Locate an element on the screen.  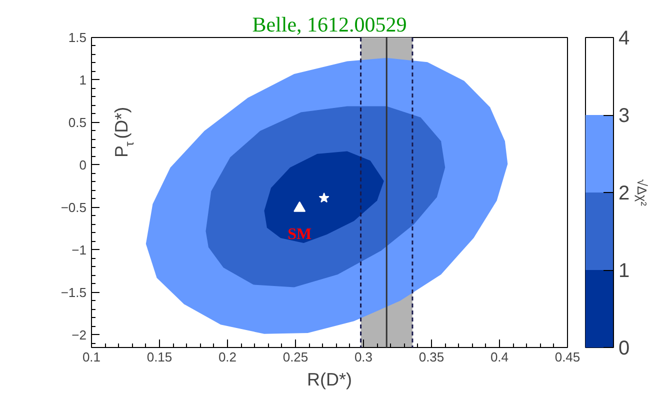
y-axis-title: Pτ(D*) is located at coordinates (124, 132).